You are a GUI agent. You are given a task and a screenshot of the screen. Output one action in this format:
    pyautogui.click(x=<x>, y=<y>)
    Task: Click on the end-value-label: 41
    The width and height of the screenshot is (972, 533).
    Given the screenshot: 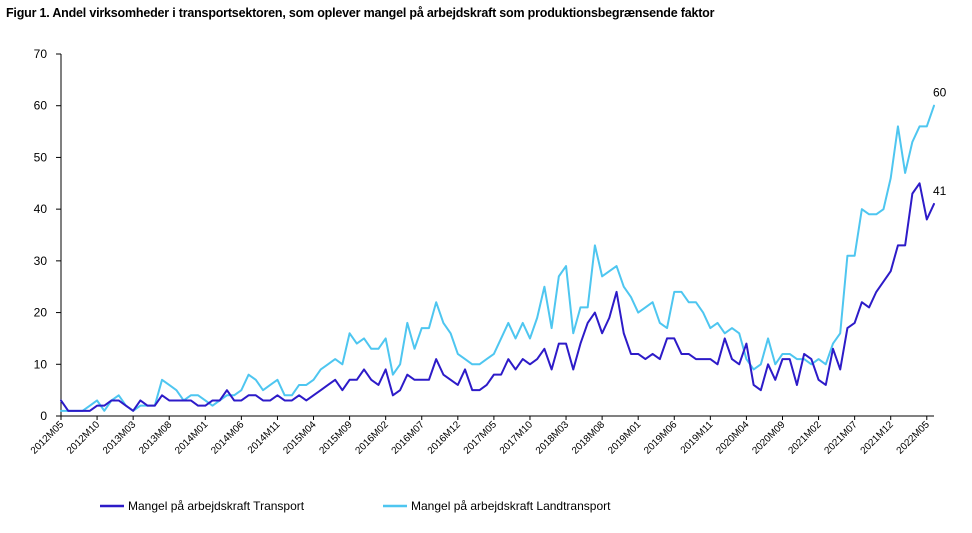 What is the action you would take?
    pyautogui.click(x=940, y=191)
    